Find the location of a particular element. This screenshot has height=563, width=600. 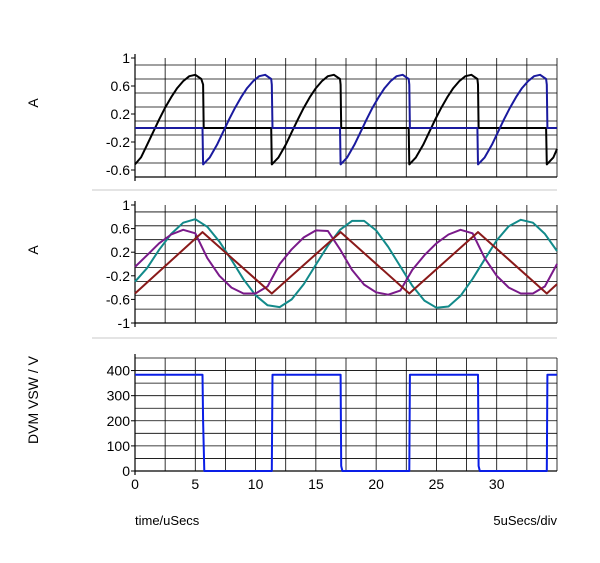

x-tick-label: 5 is located at coordinates (195, 484).